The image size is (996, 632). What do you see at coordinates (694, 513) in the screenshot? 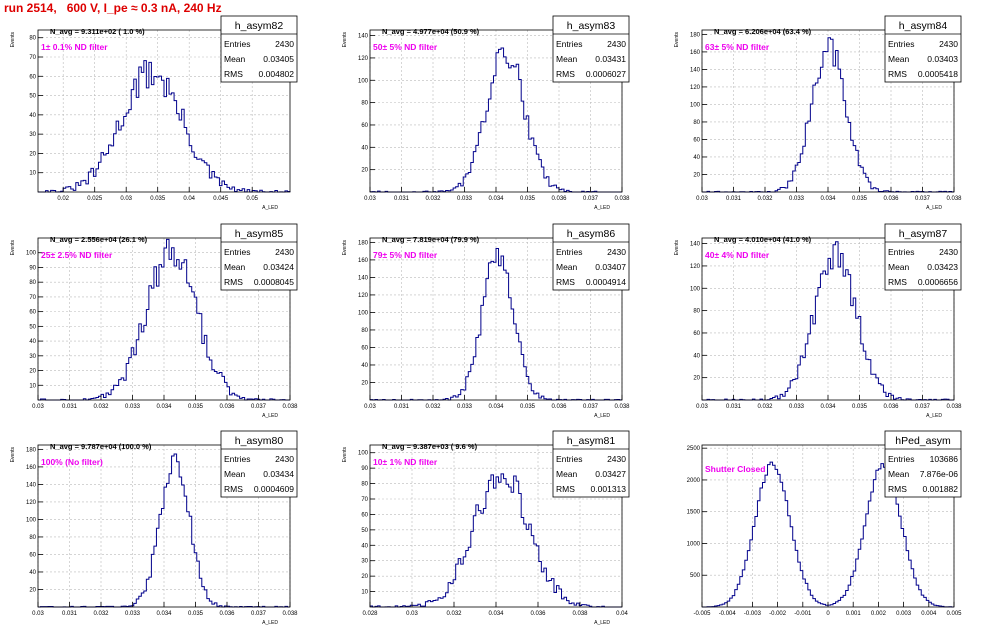
I see `y-tick-label: 1500` at bounding box center [694, 513].